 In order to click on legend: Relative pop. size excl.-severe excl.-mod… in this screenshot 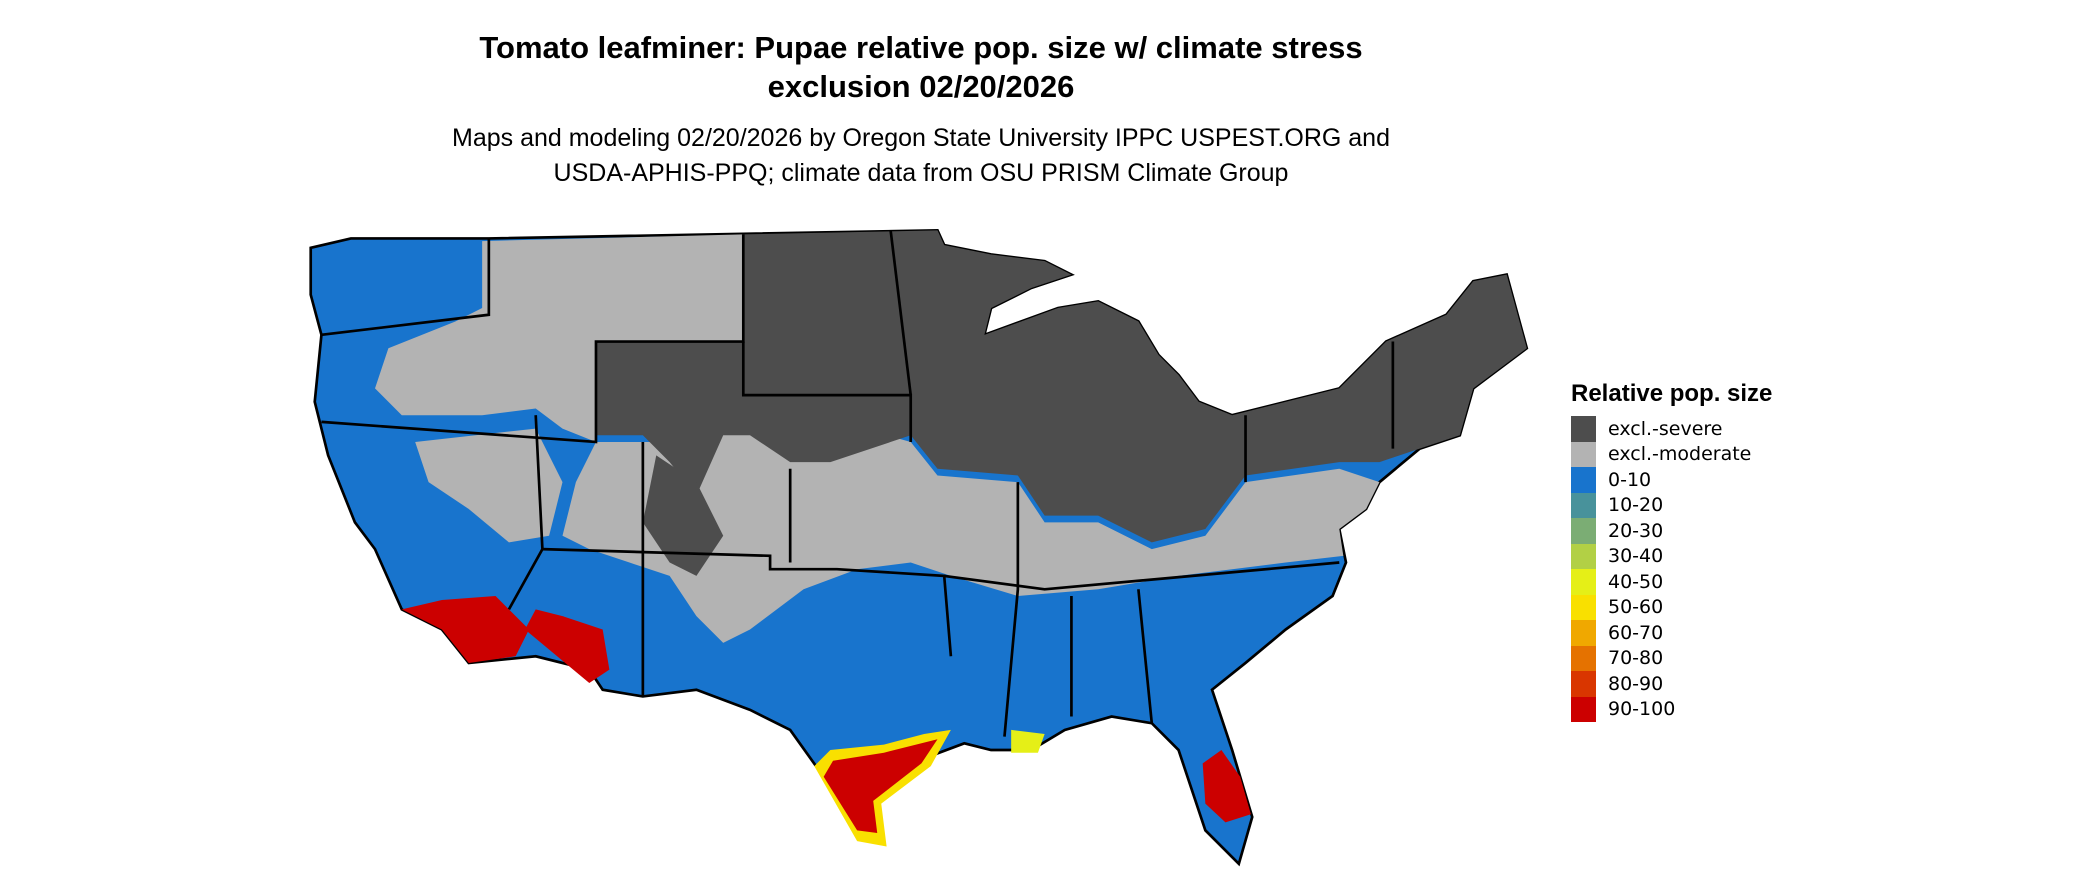, I will do `click(1671, 551)`.